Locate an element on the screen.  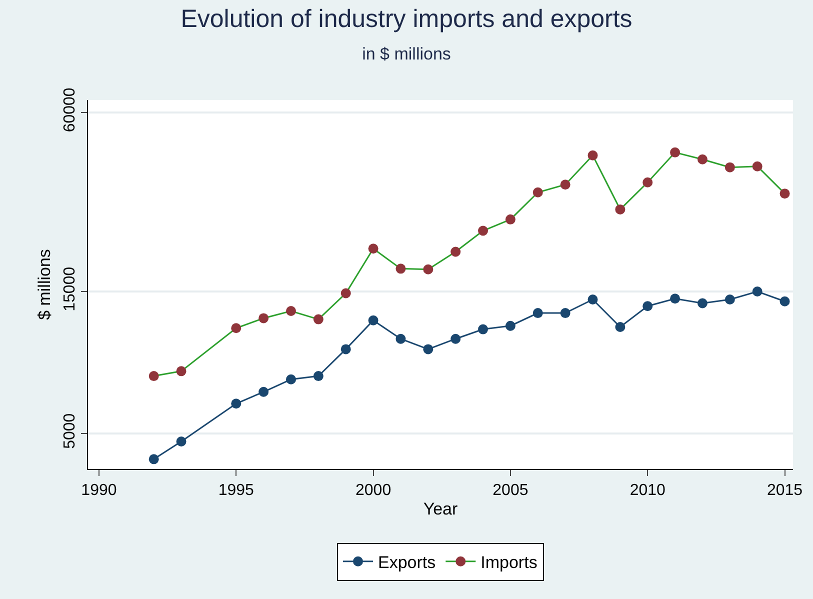
x-tick-label: 2000 is located at coordinates (373, 491).